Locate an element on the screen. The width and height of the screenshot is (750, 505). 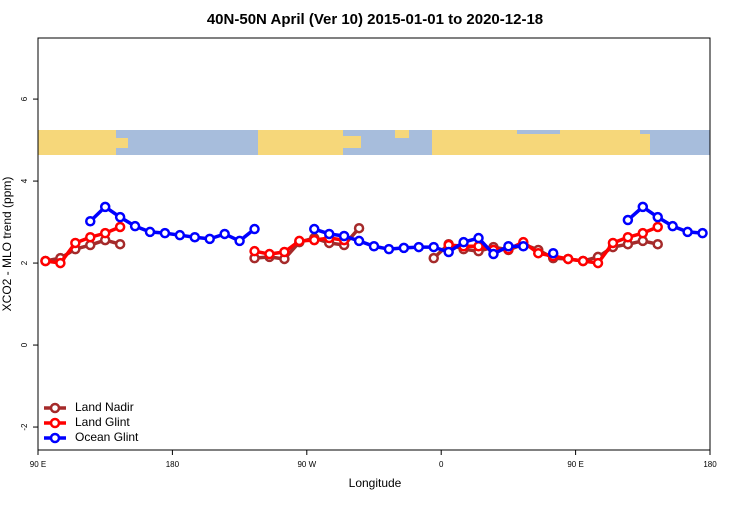
y-tick-label: 2 is located at coordinates (24, 262).